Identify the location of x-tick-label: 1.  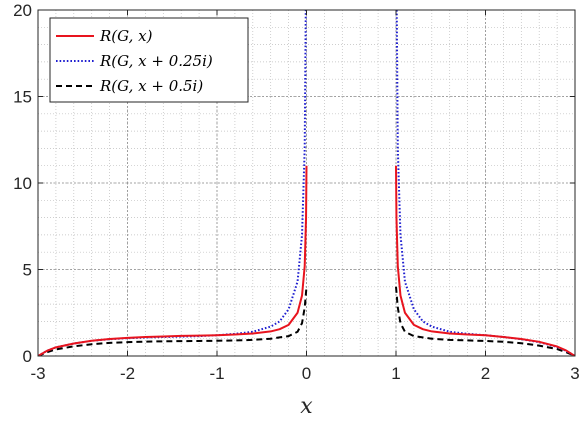
(395, 373).